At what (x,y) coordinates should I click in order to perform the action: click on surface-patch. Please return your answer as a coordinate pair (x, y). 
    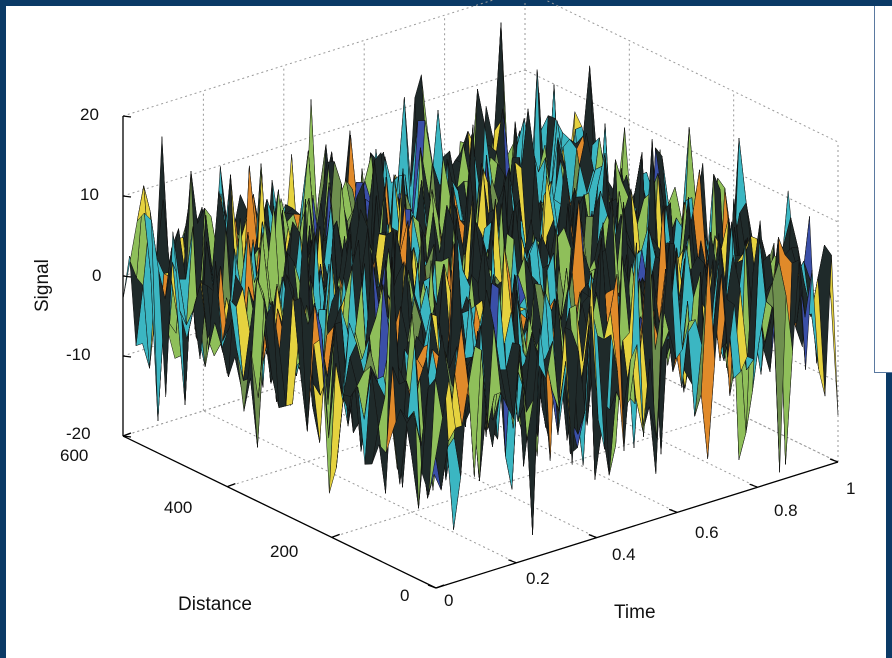
    Looking at the image, I should click on (435, 436).